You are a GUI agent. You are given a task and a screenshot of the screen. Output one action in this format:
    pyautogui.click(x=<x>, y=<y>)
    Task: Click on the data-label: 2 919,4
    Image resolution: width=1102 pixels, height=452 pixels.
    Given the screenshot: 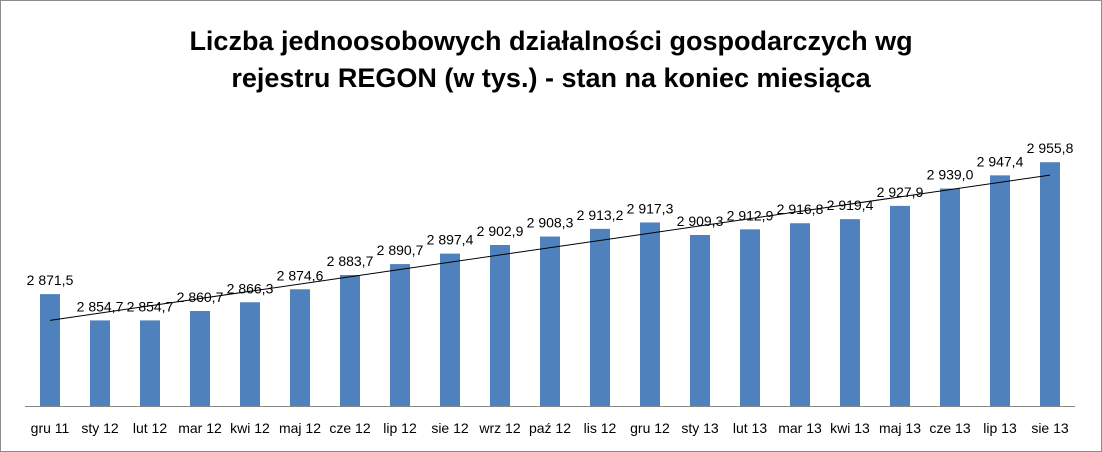 What is the action you would take?
    pyautogui.click(x=850, y=205)
    